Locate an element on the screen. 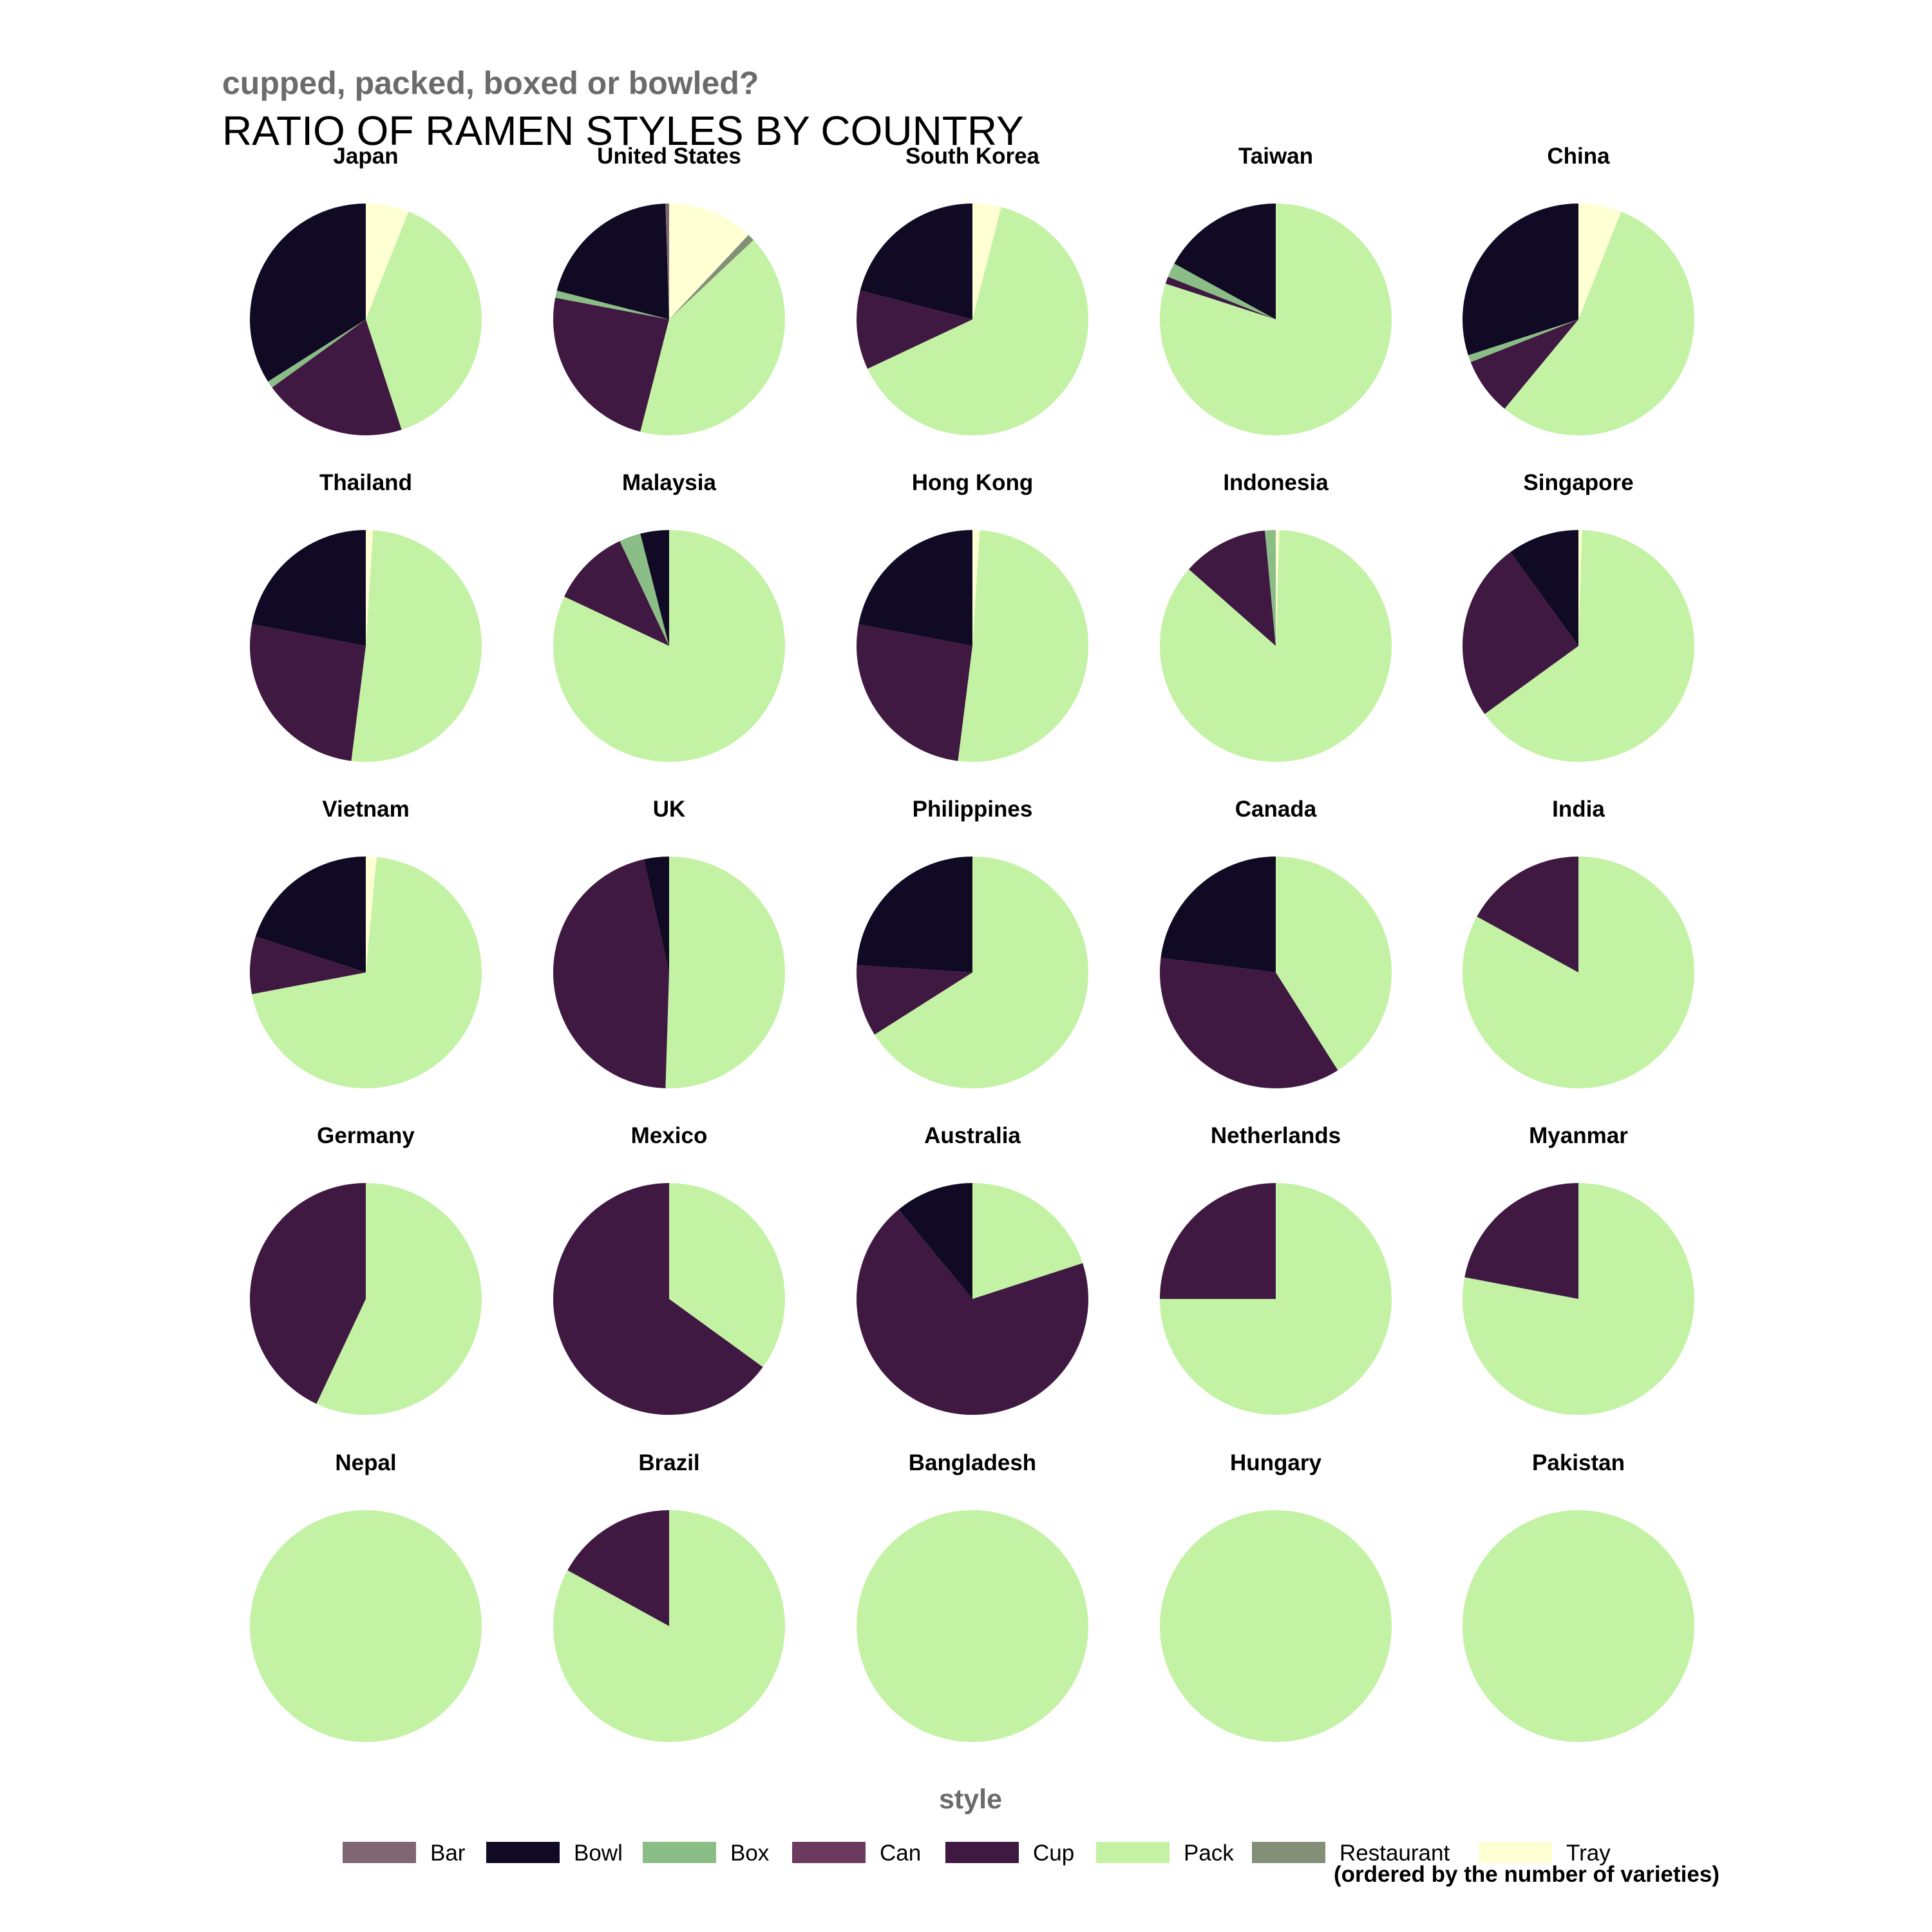 This screenshot has width=1932, height=1932. legend-item-can: Can is located at coordinates (856, 1853).